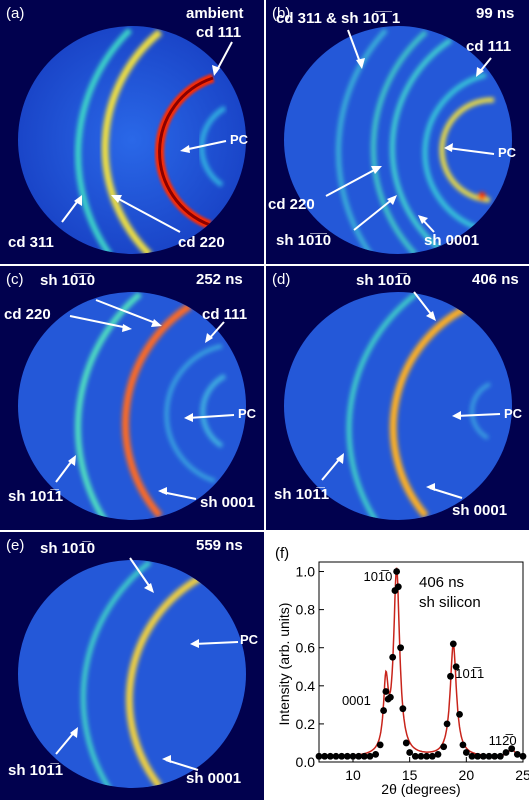  Describe the element at coordinates (306, 686) in the screenshot. I see `y-tick-label: 0.4` at that location.